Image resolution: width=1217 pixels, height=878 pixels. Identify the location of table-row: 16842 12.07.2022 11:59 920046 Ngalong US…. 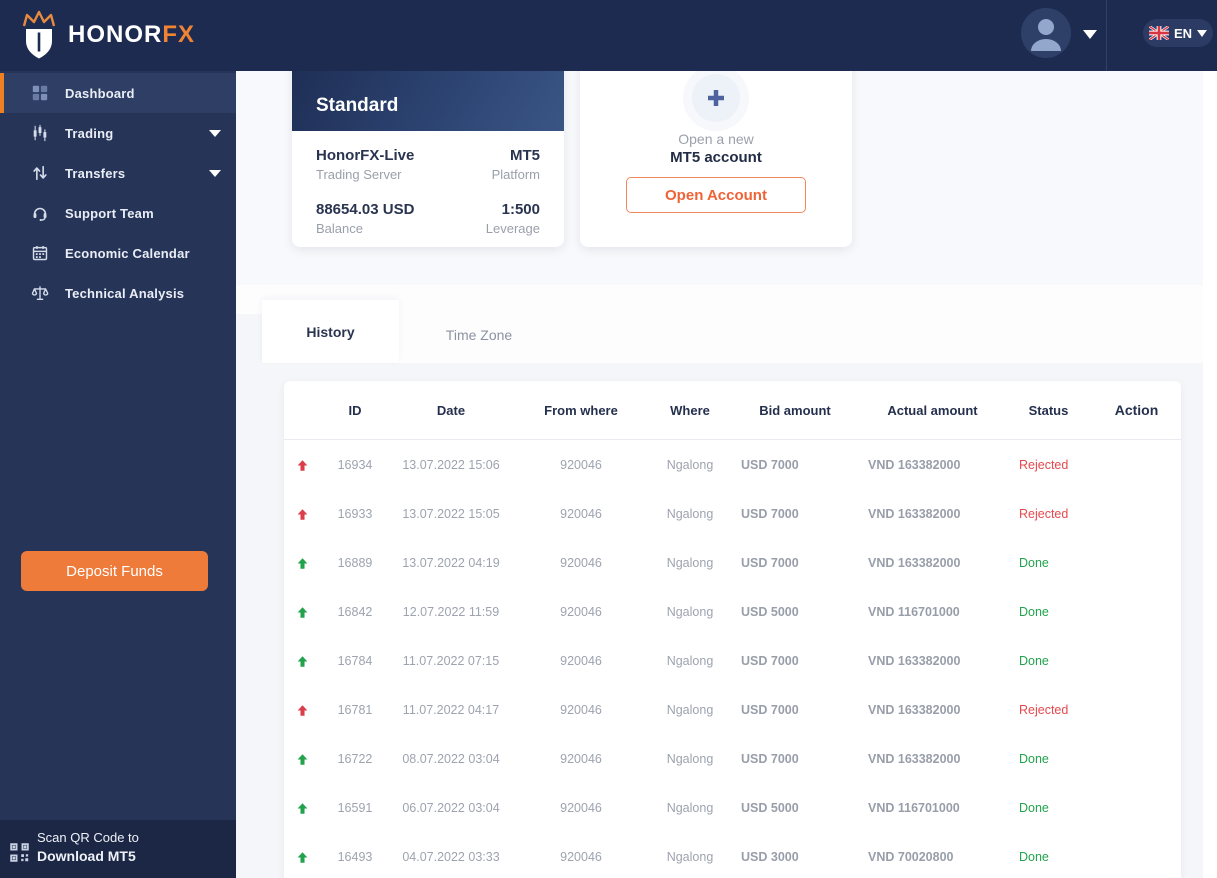
(732, 611).